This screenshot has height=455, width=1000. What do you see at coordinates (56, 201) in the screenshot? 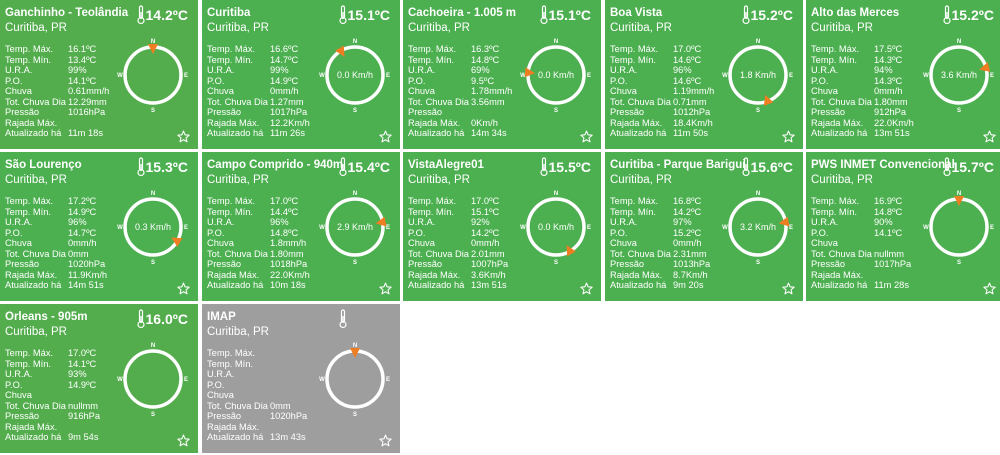
I see `stat-row-max: Temp. Máx. 17.2ºC` at bounding box center [56, 201].